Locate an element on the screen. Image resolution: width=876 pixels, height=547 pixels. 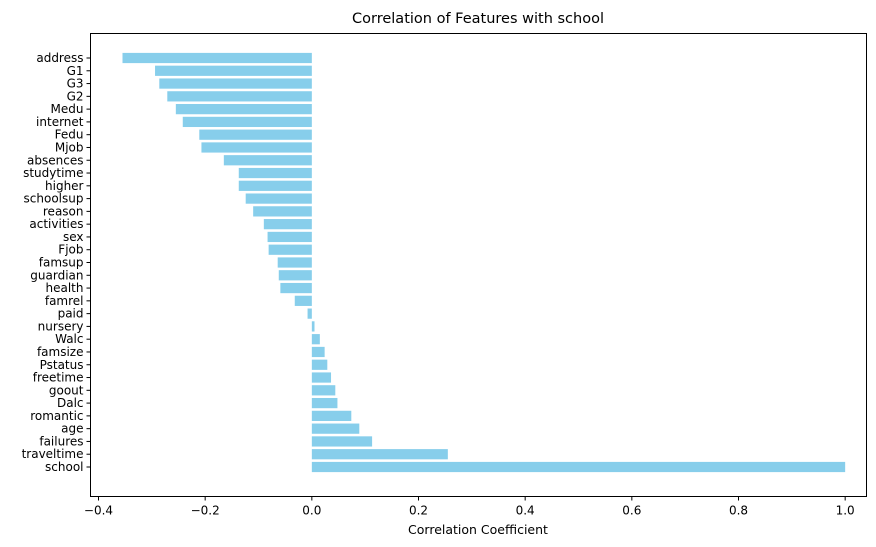
bar-age is located at coordinates (335, 428).